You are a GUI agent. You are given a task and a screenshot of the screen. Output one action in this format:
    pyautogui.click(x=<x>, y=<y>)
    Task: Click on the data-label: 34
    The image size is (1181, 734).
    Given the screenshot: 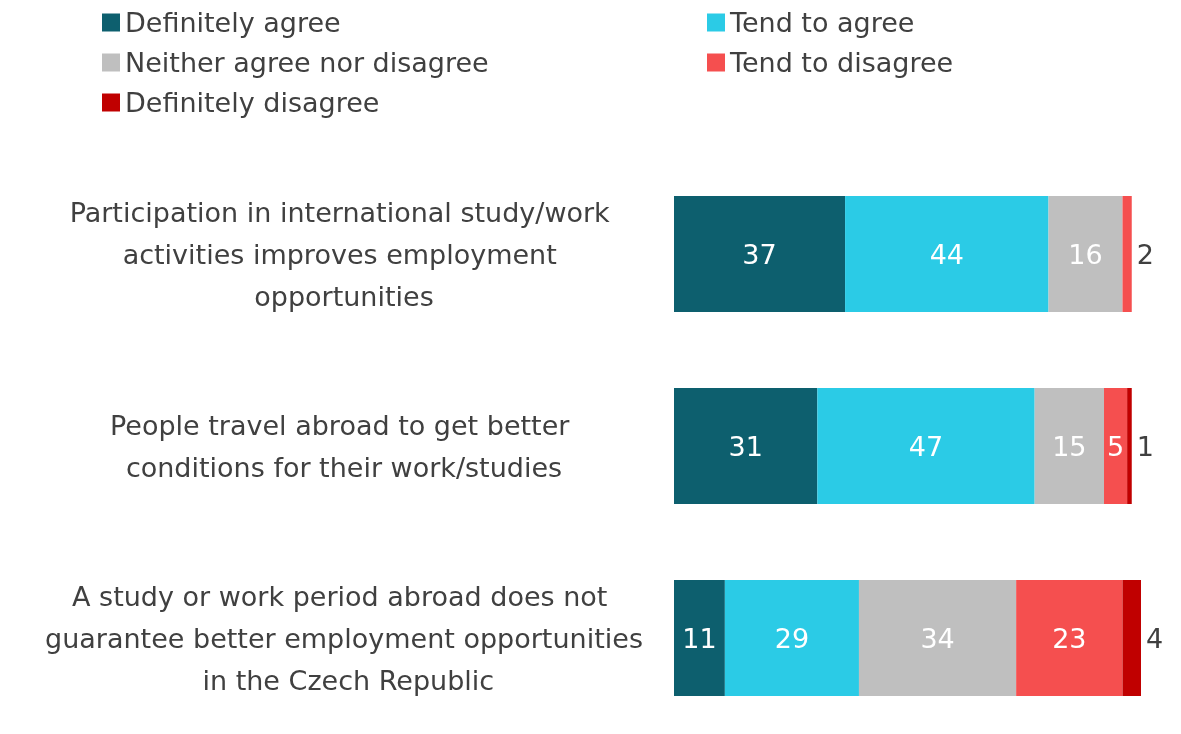 What is the action you would take?
    pyautogui.click(x=937, y=638)
    